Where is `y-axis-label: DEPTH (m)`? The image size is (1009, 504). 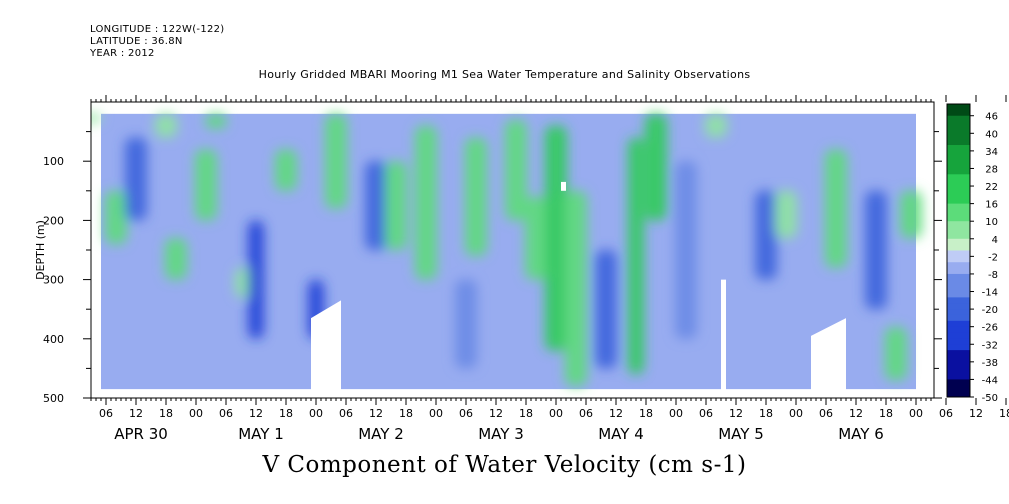
y-axis-label: DEPTH (m) is located at coordinates (40, 250).